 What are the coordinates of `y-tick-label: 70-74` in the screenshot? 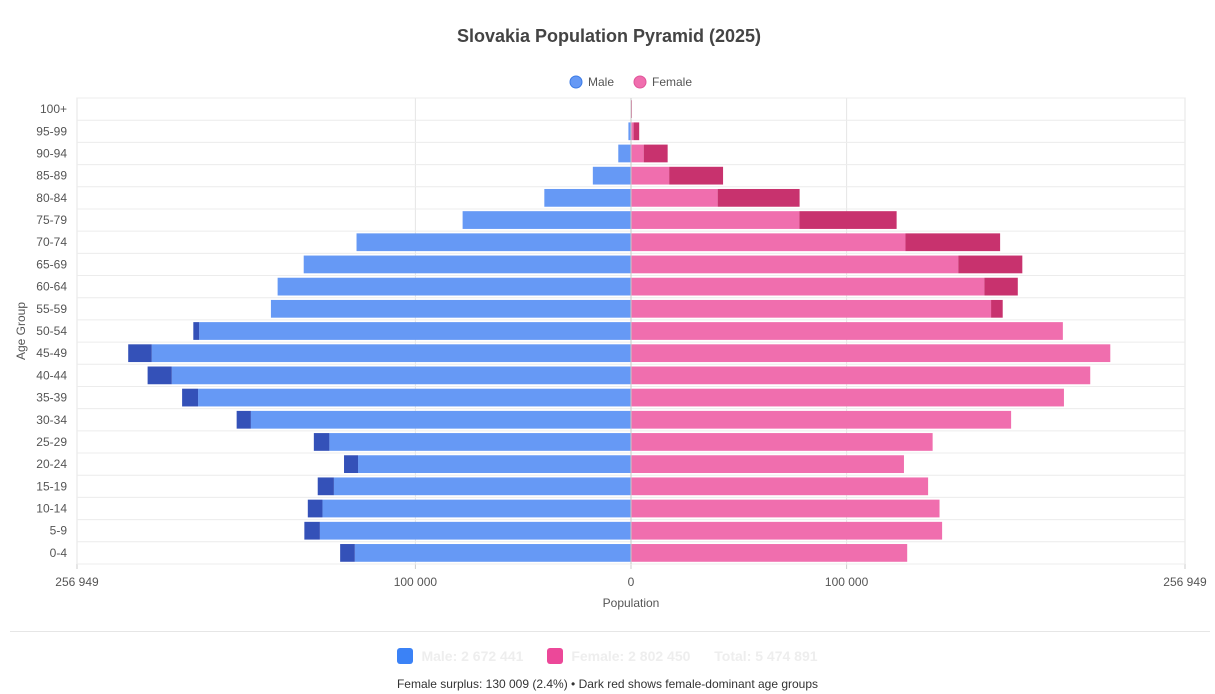 It's located at (51, 242).